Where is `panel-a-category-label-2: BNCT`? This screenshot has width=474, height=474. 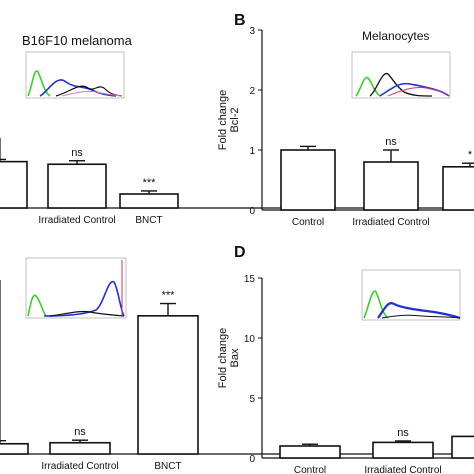 panel-a-category-label-2: BNCT is located at coordinates (148, 220).